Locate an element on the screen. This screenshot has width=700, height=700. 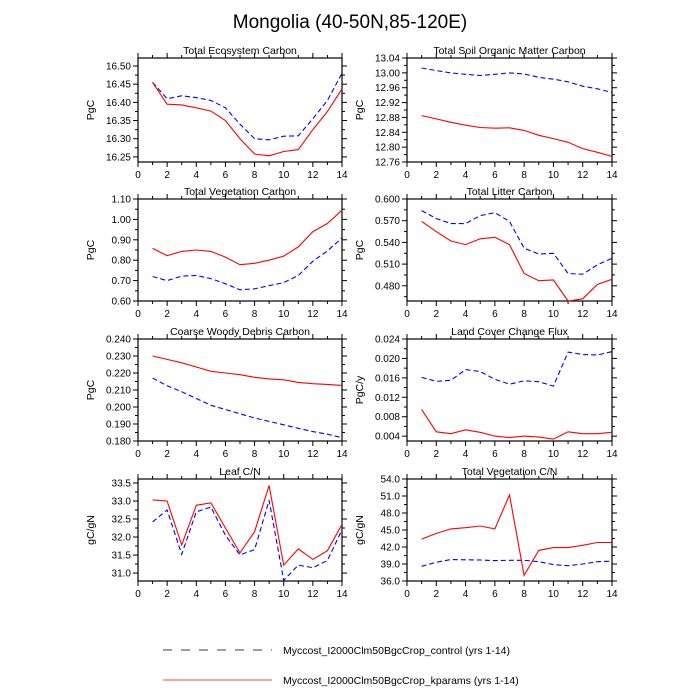
y-tick-label: 0.200 is located at coordinates (118, 408).